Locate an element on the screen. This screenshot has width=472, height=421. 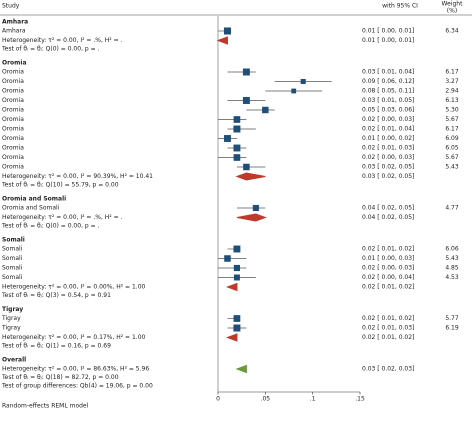
x-tick-label: 0 is located at coordinates (218, 399).